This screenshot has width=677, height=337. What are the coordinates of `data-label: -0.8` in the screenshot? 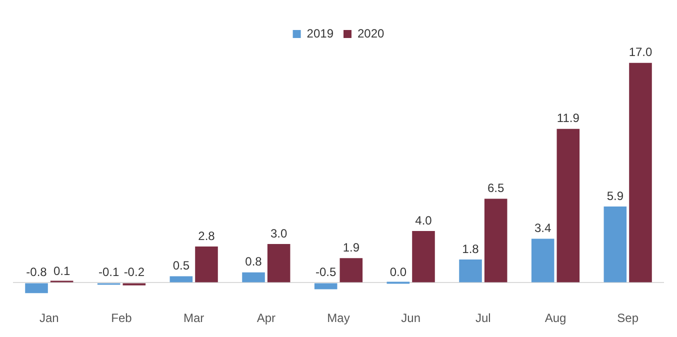 It's located at (37, 272).